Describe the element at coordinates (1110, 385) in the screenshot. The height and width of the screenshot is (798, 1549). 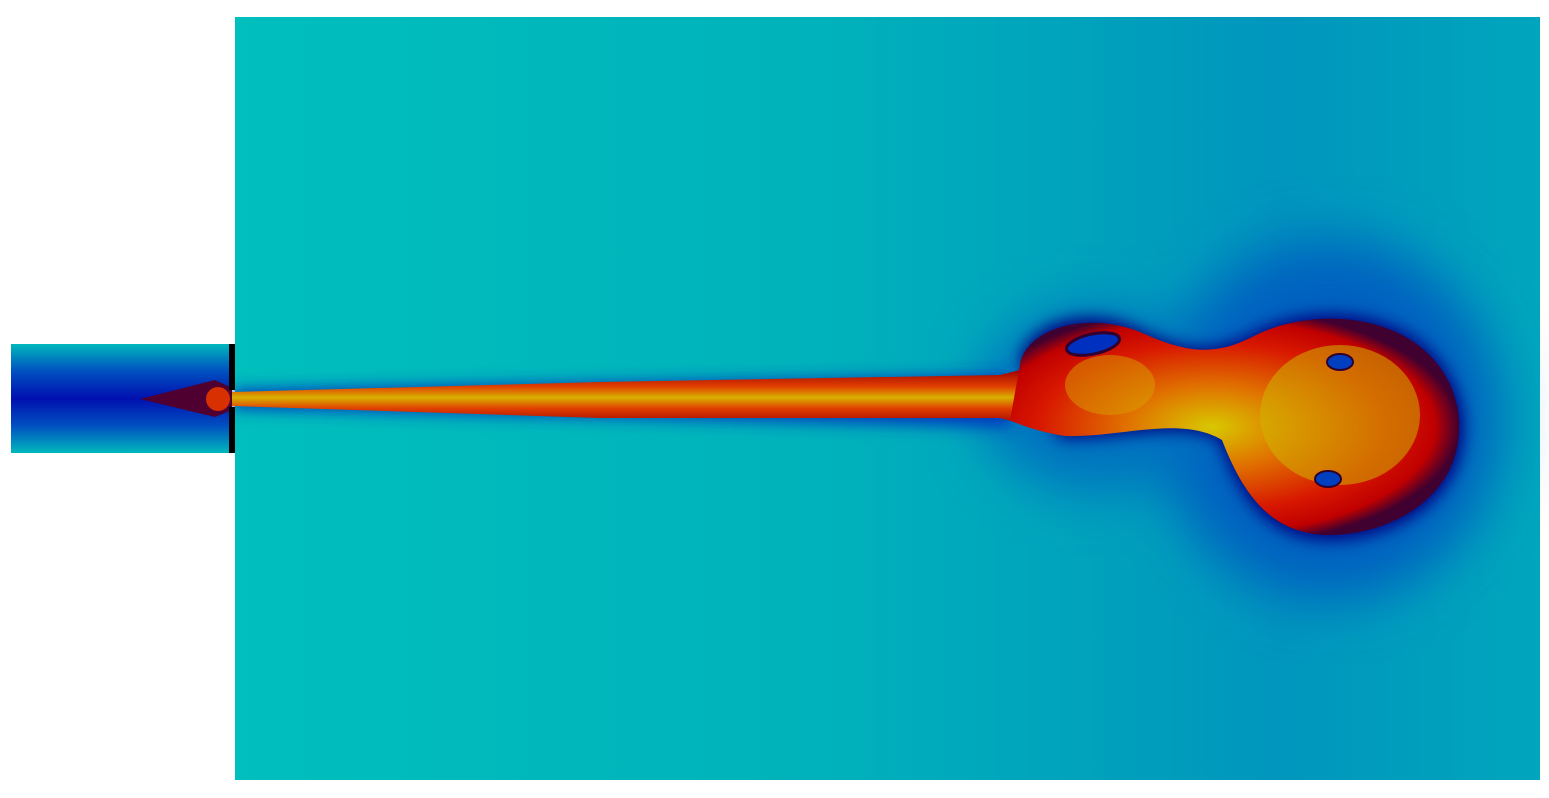
I see `lobe-core` at that location.